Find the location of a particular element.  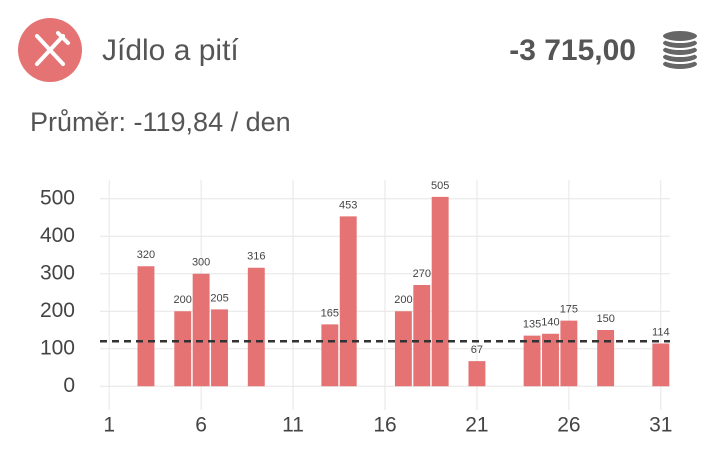

value-label: 320 is located at coordinates (146, 255).